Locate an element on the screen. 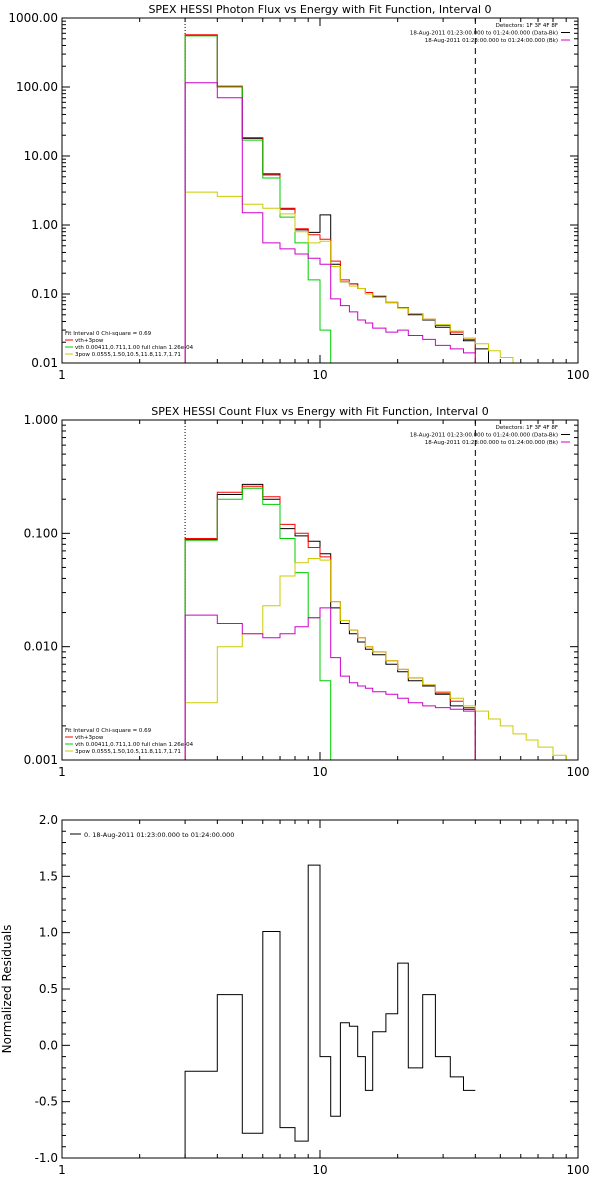 The image size is (600, 1200). y-axis-label: Normalized Residuals is located at coordinates (7, 989).